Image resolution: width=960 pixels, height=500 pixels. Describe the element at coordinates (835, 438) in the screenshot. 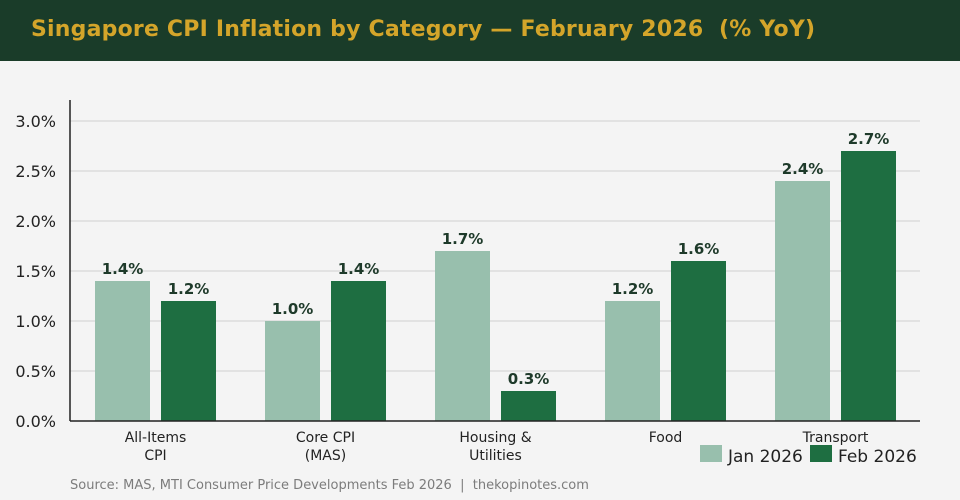

I see `x-tick-label: Transport` at that location.